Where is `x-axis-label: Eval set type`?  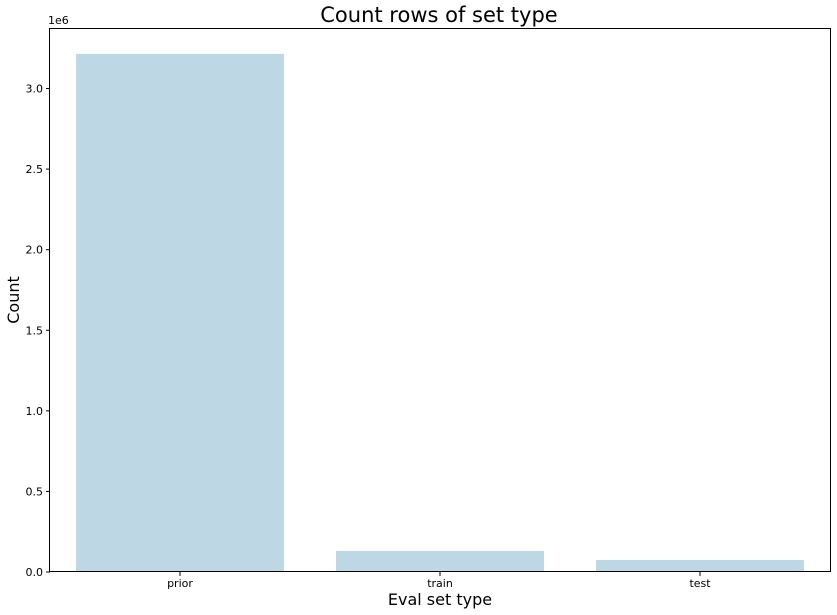 x-axis-label: Eval set type is located at coordinates (440, 599).